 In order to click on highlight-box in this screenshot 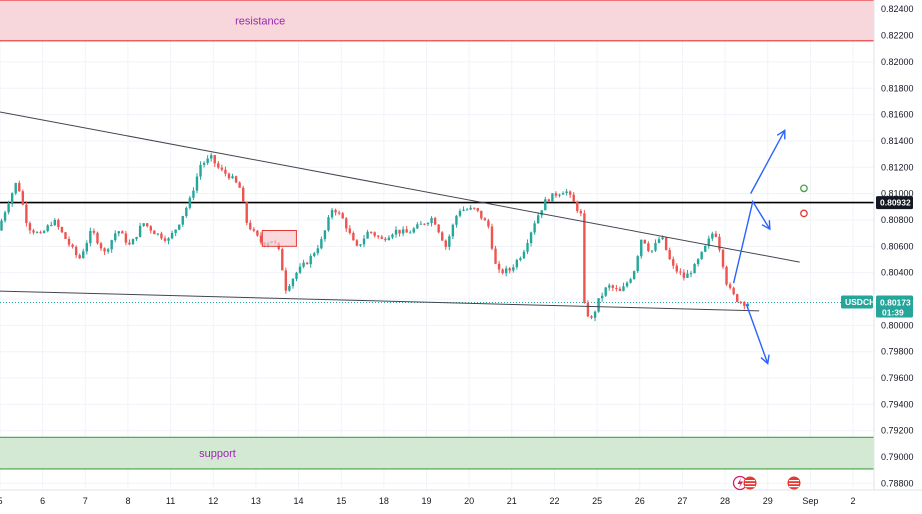, I will do `click(279, 238)`.